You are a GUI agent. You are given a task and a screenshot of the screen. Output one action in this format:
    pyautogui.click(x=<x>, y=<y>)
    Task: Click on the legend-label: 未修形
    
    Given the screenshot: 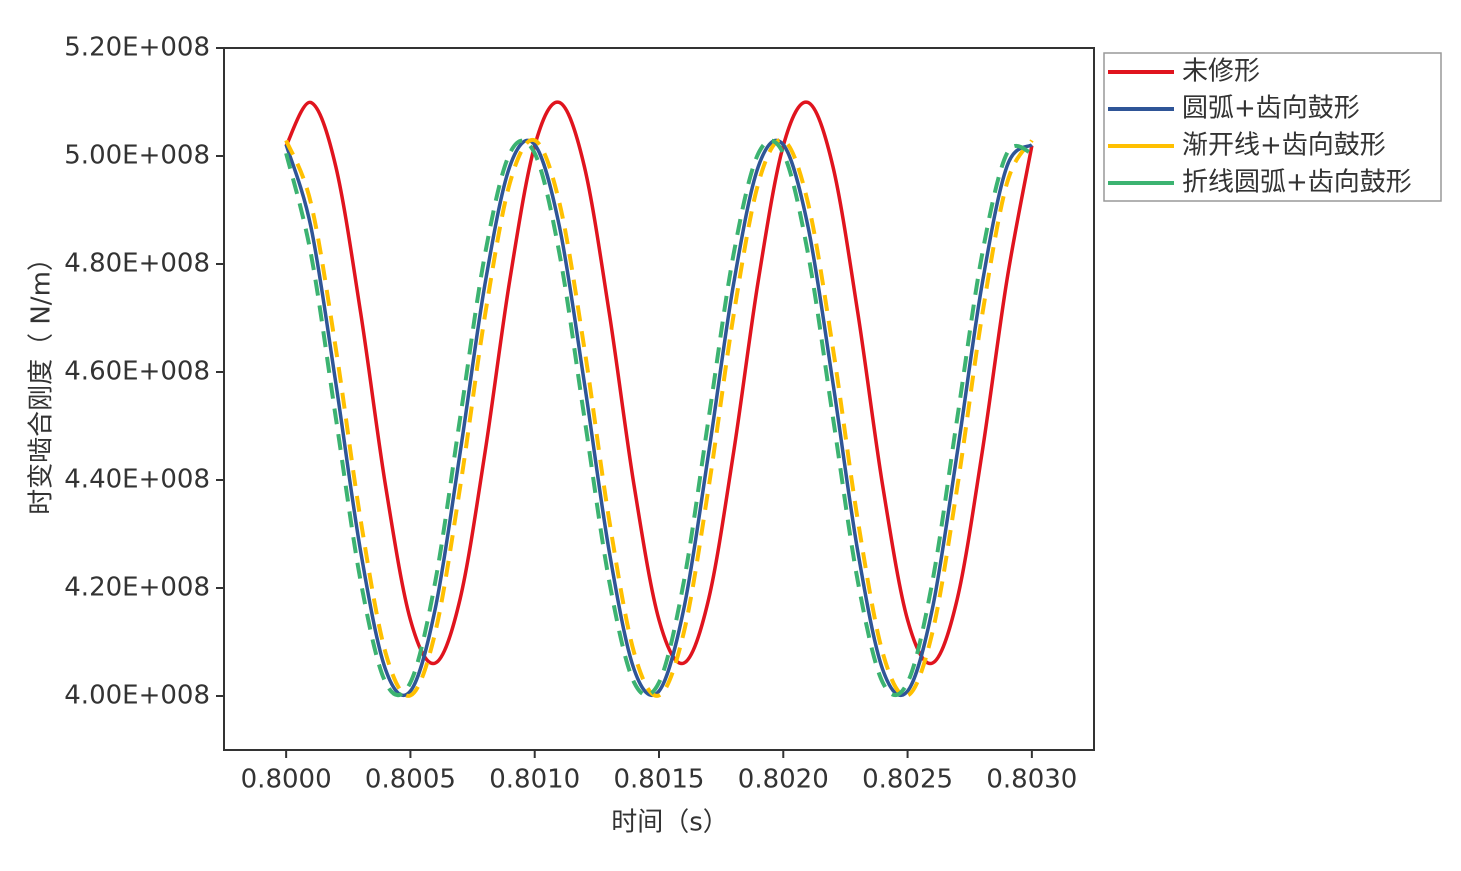 What is the action you would take?
    pyautogui.click(x=1221, y=72)
    